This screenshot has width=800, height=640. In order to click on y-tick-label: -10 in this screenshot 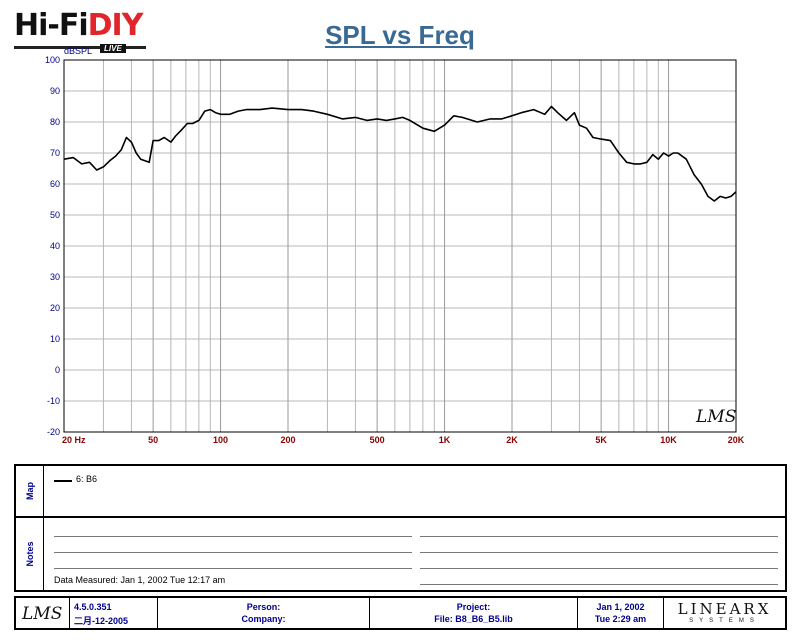, I will do `click(53, 401)`.